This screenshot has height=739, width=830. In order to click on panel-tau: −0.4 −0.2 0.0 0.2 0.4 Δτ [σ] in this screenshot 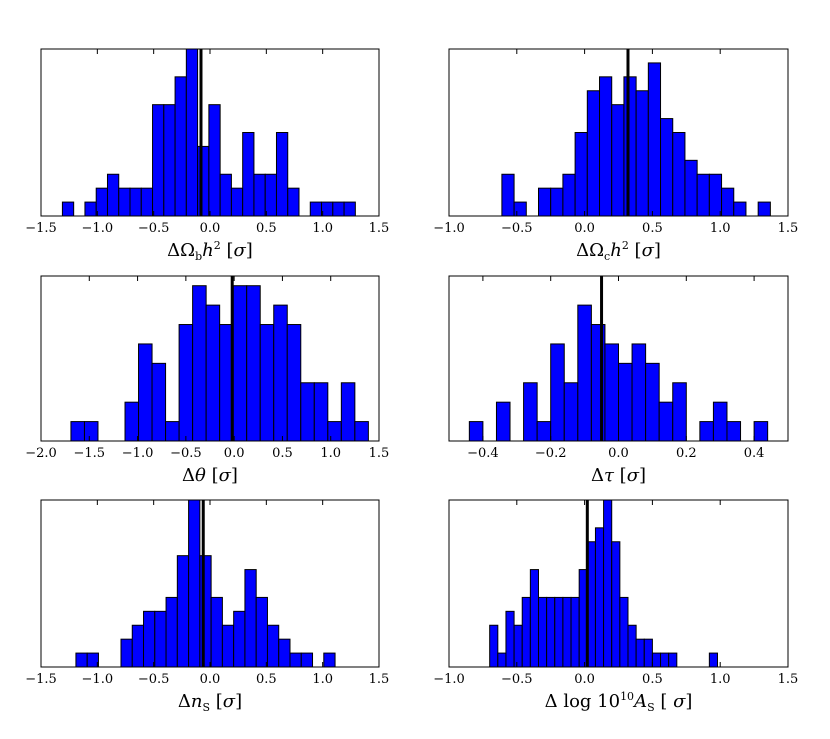, I will do `click(618, 380)`.